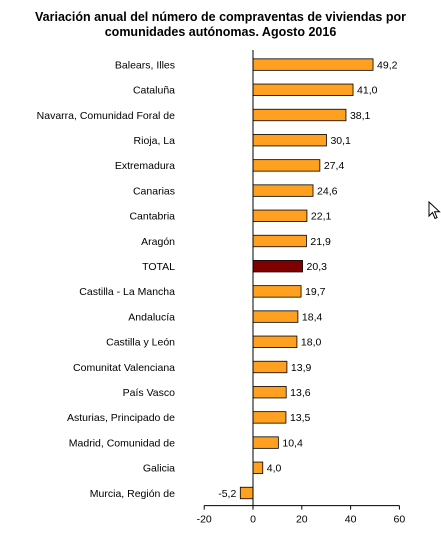  What do you see at coordinates (154, 191) in the screenshot?
I see `category-label: Canarias` at bounding box center [154, 191].